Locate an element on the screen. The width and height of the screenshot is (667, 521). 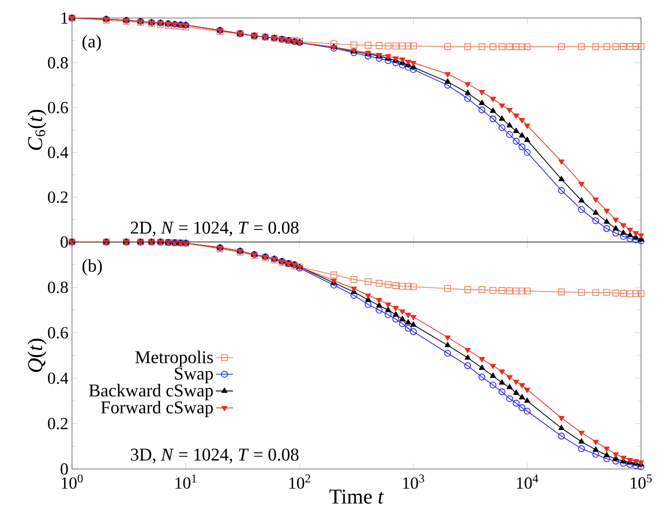
x-tick-label: 10$^{1}$ is located at coordinates (186, 481).